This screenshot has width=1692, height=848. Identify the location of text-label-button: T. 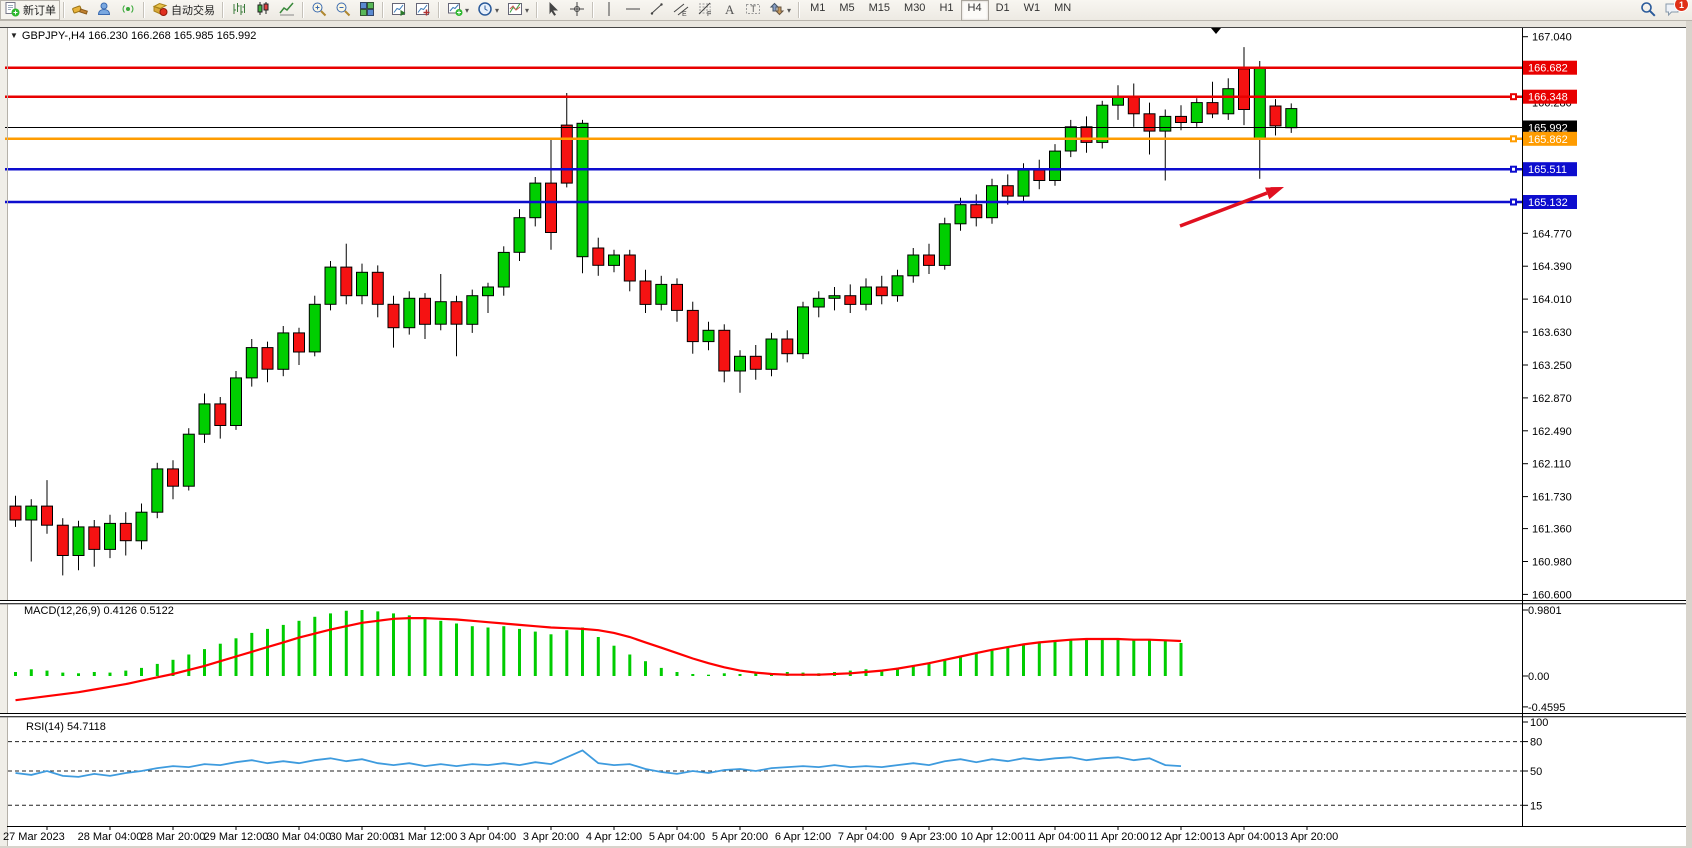
(753, 10).